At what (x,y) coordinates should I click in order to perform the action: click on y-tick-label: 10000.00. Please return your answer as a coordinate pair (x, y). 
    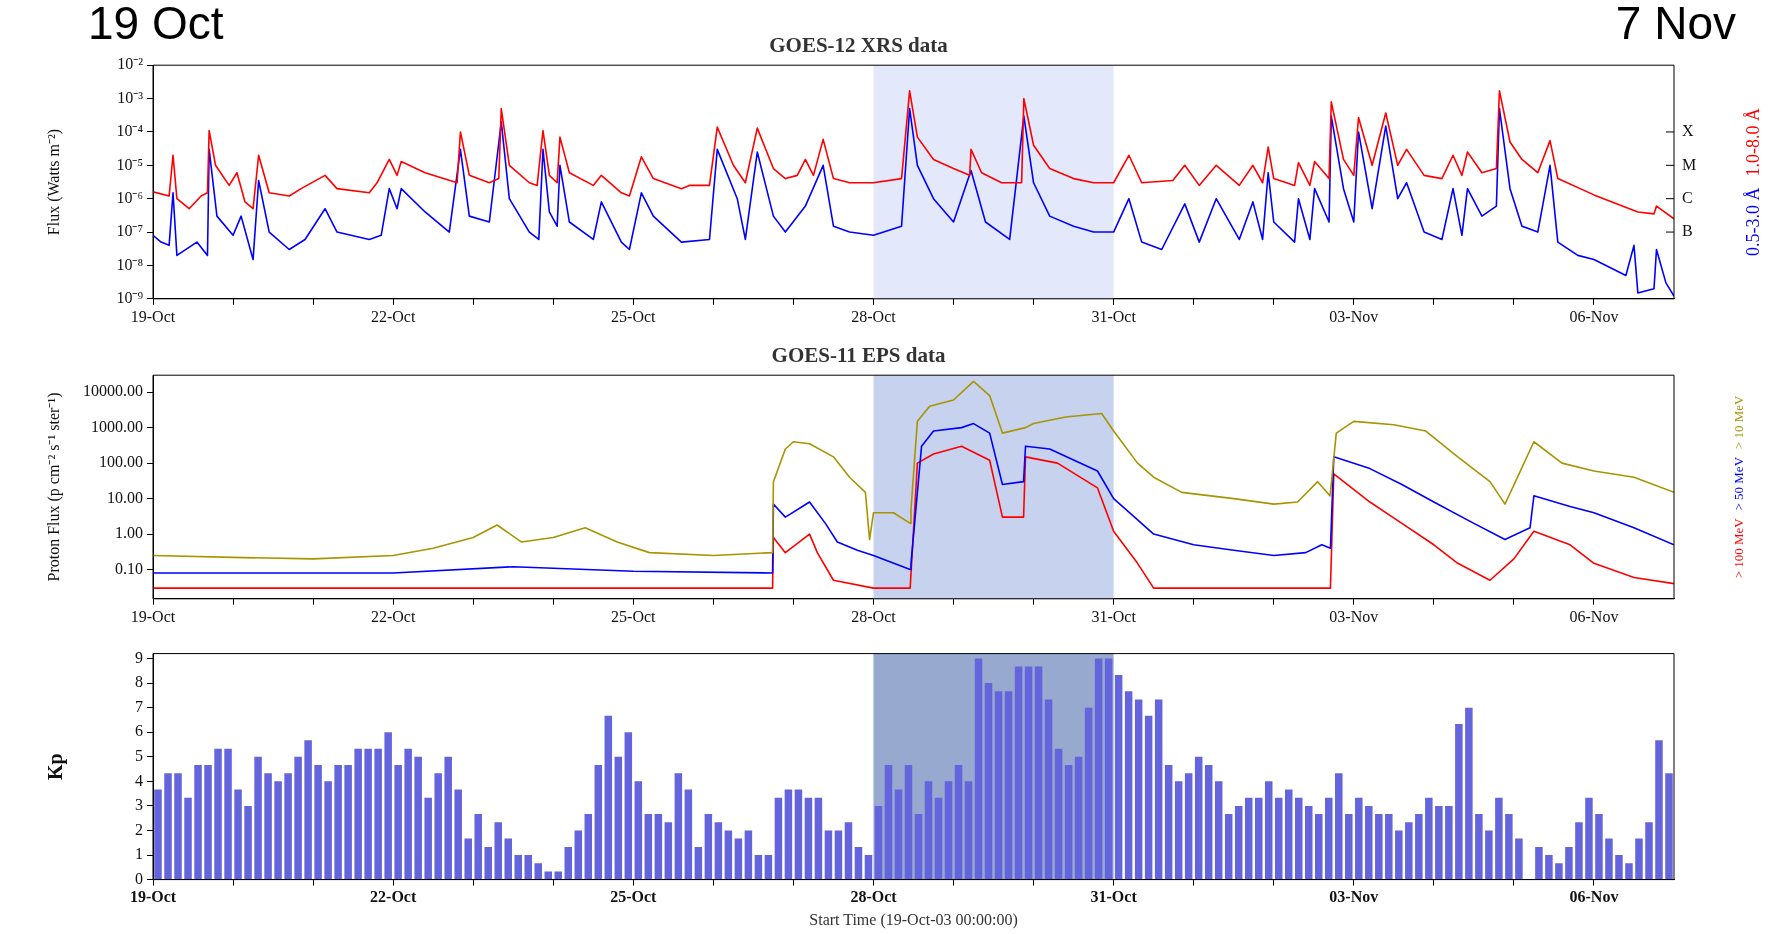
    Looking at the image, I should click on (113, 391).